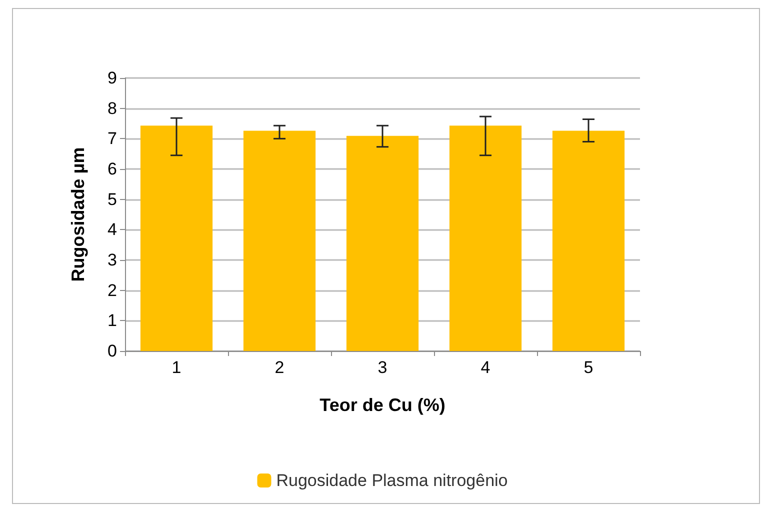  Describe the element at coordinates (279, 367) in the screenshot. I see `x-tick-label: 2` at that location.